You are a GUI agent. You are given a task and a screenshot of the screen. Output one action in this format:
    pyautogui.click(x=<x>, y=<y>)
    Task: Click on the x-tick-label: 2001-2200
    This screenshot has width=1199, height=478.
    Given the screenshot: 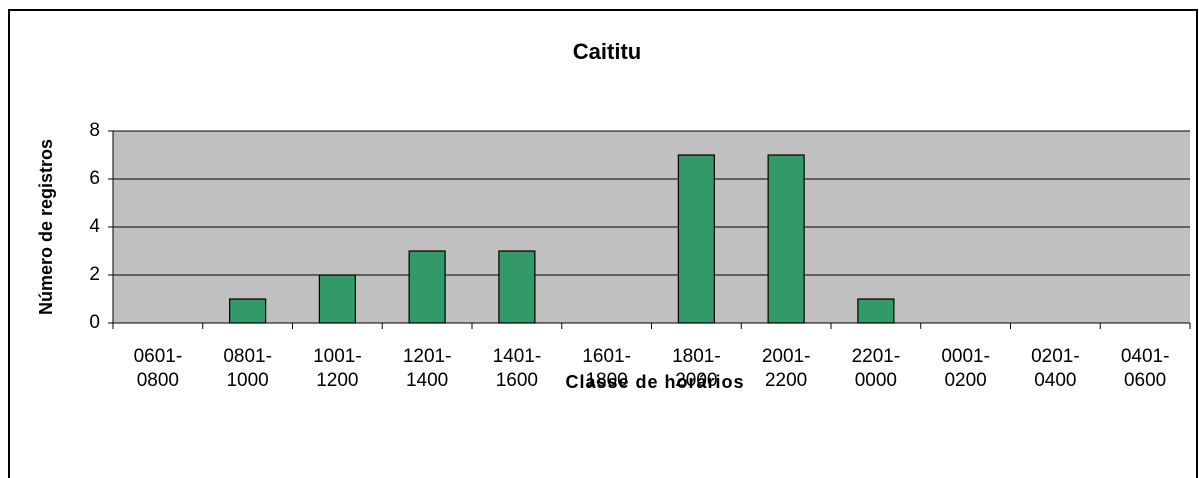 What is the action you would take?
    pyautogui.click(x=786, y=368)
    